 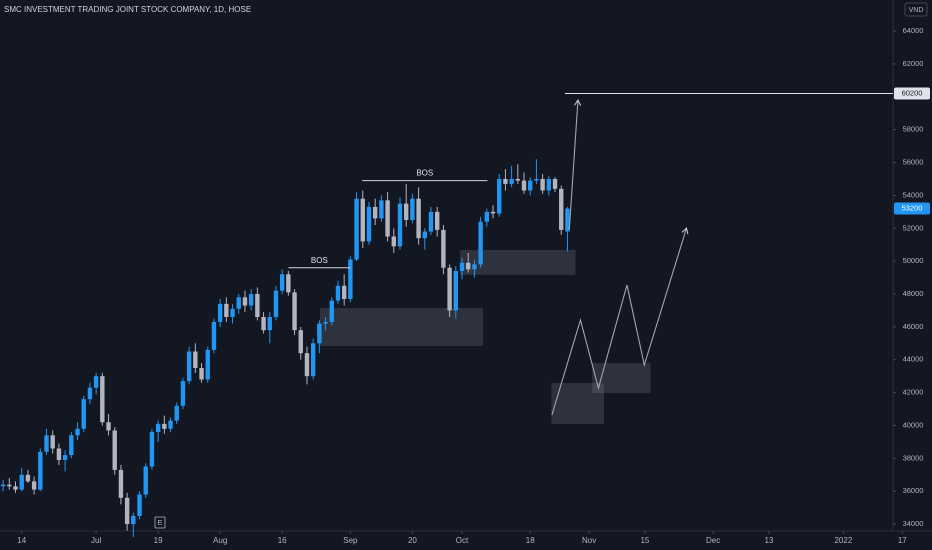 I want to click on x-tick-label: Oct, so click(x=462, y=540).